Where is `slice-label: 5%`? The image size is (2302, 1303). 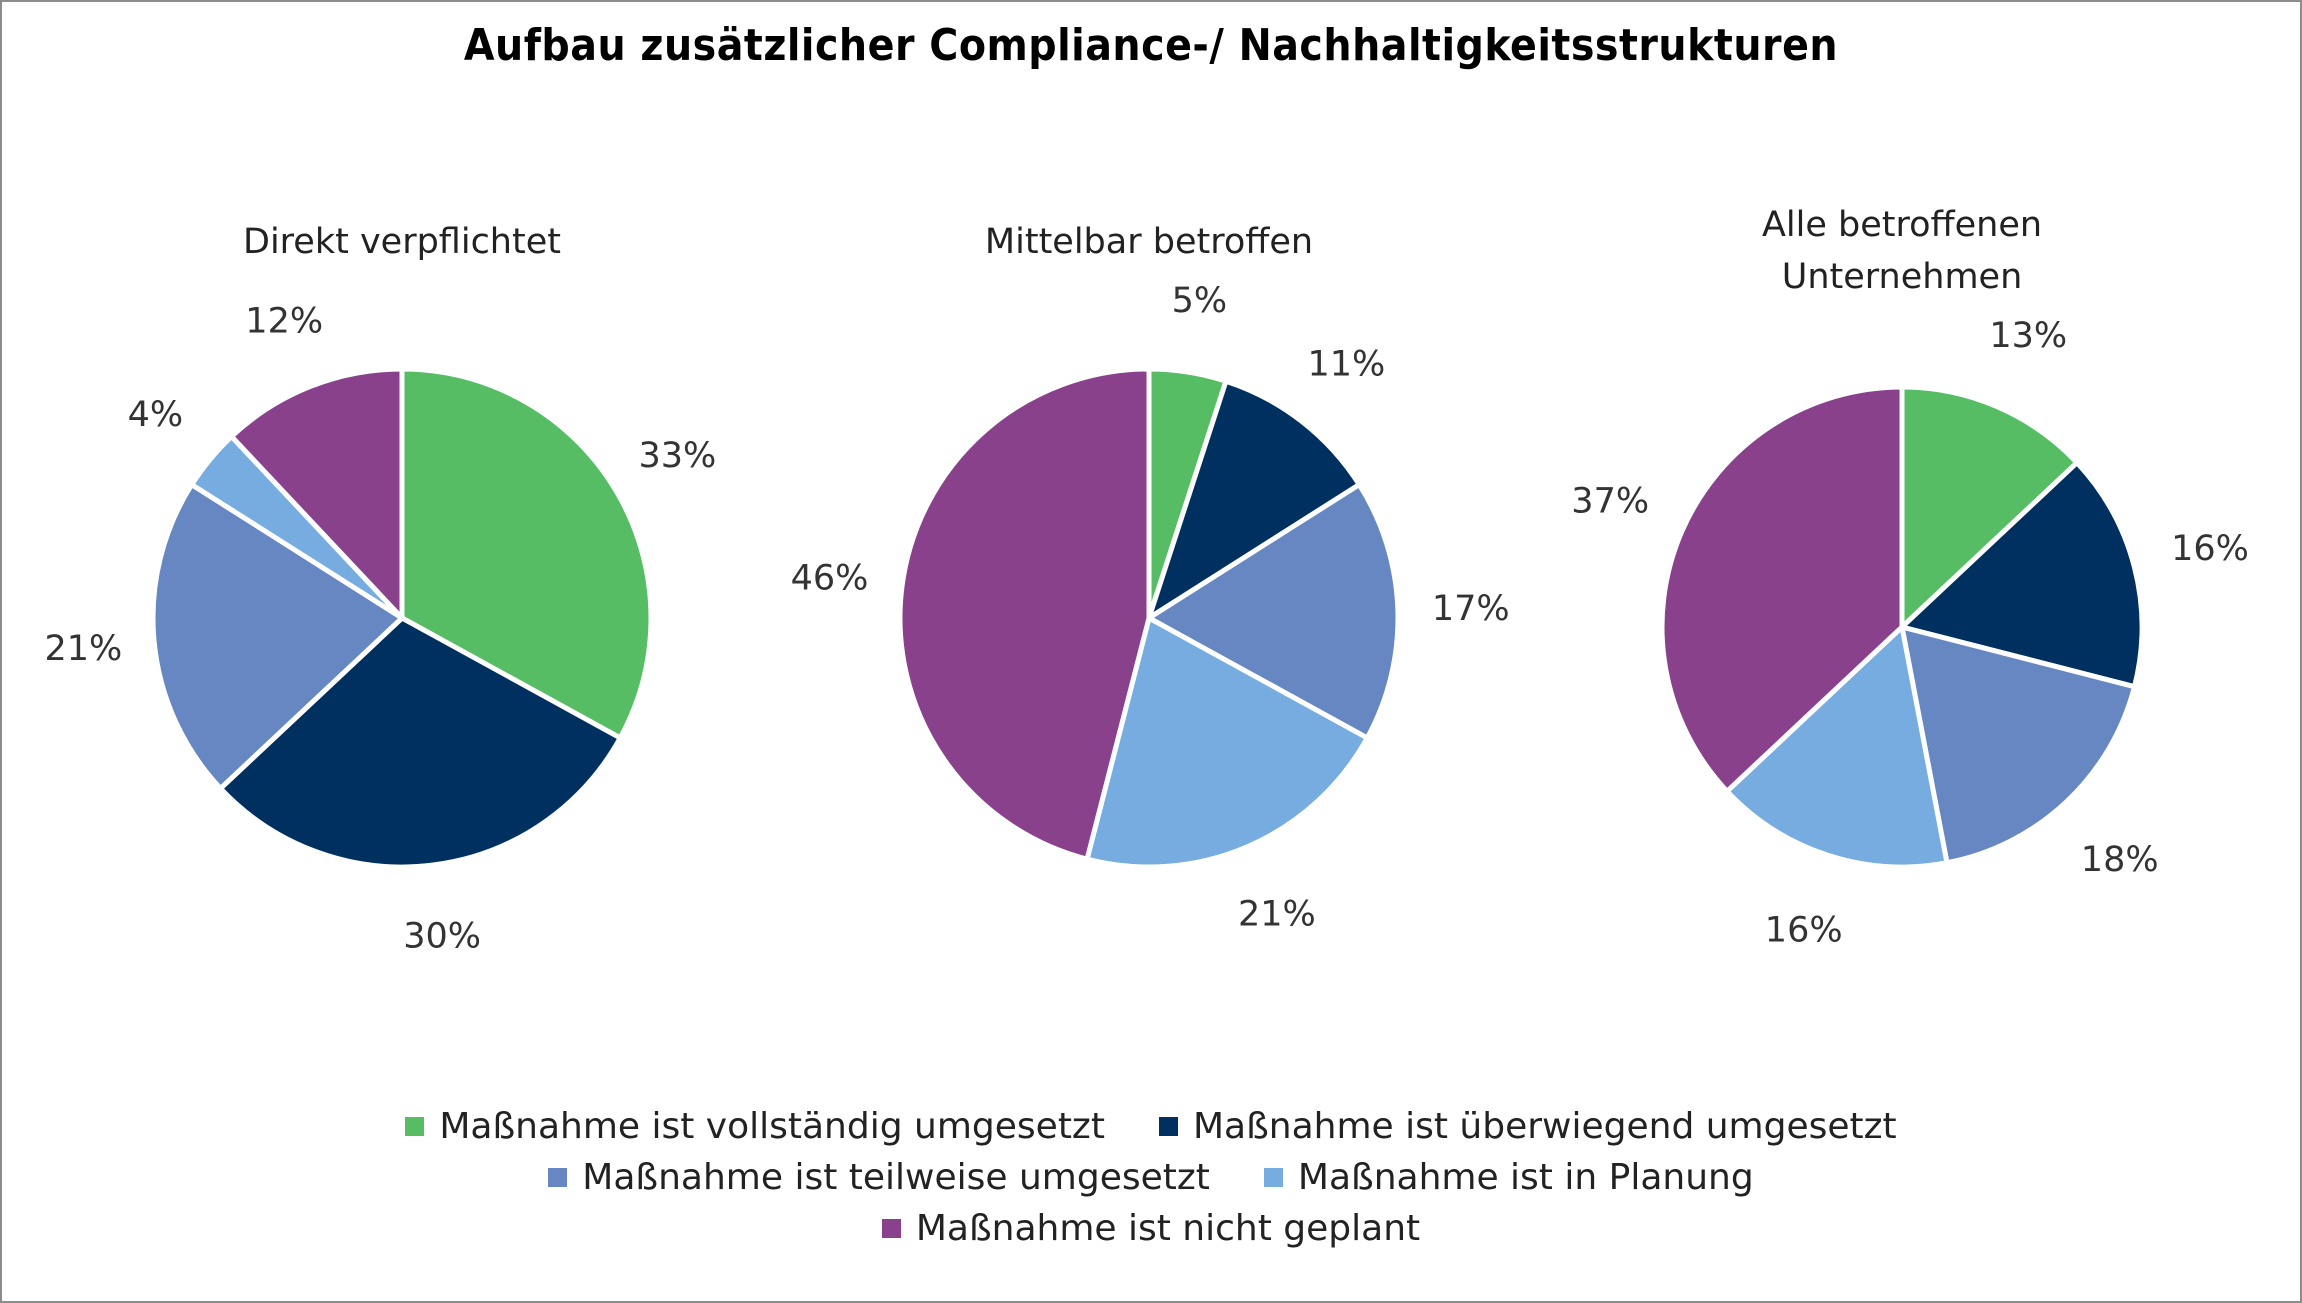 slice-label: 5% is located at coordinates (1200, 301).